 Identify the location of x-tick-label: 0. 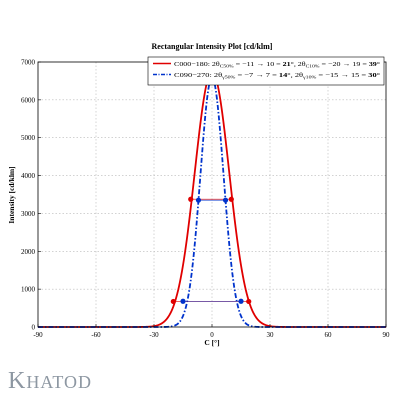
(212, 335).